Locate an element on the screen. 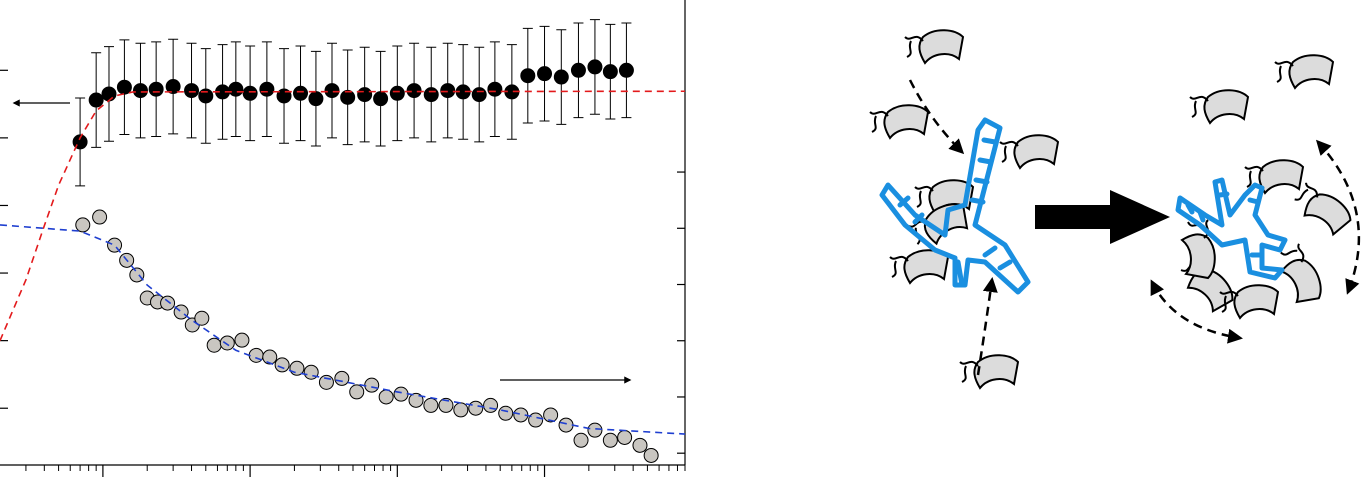  rna is located at coordinates (1083, 206).